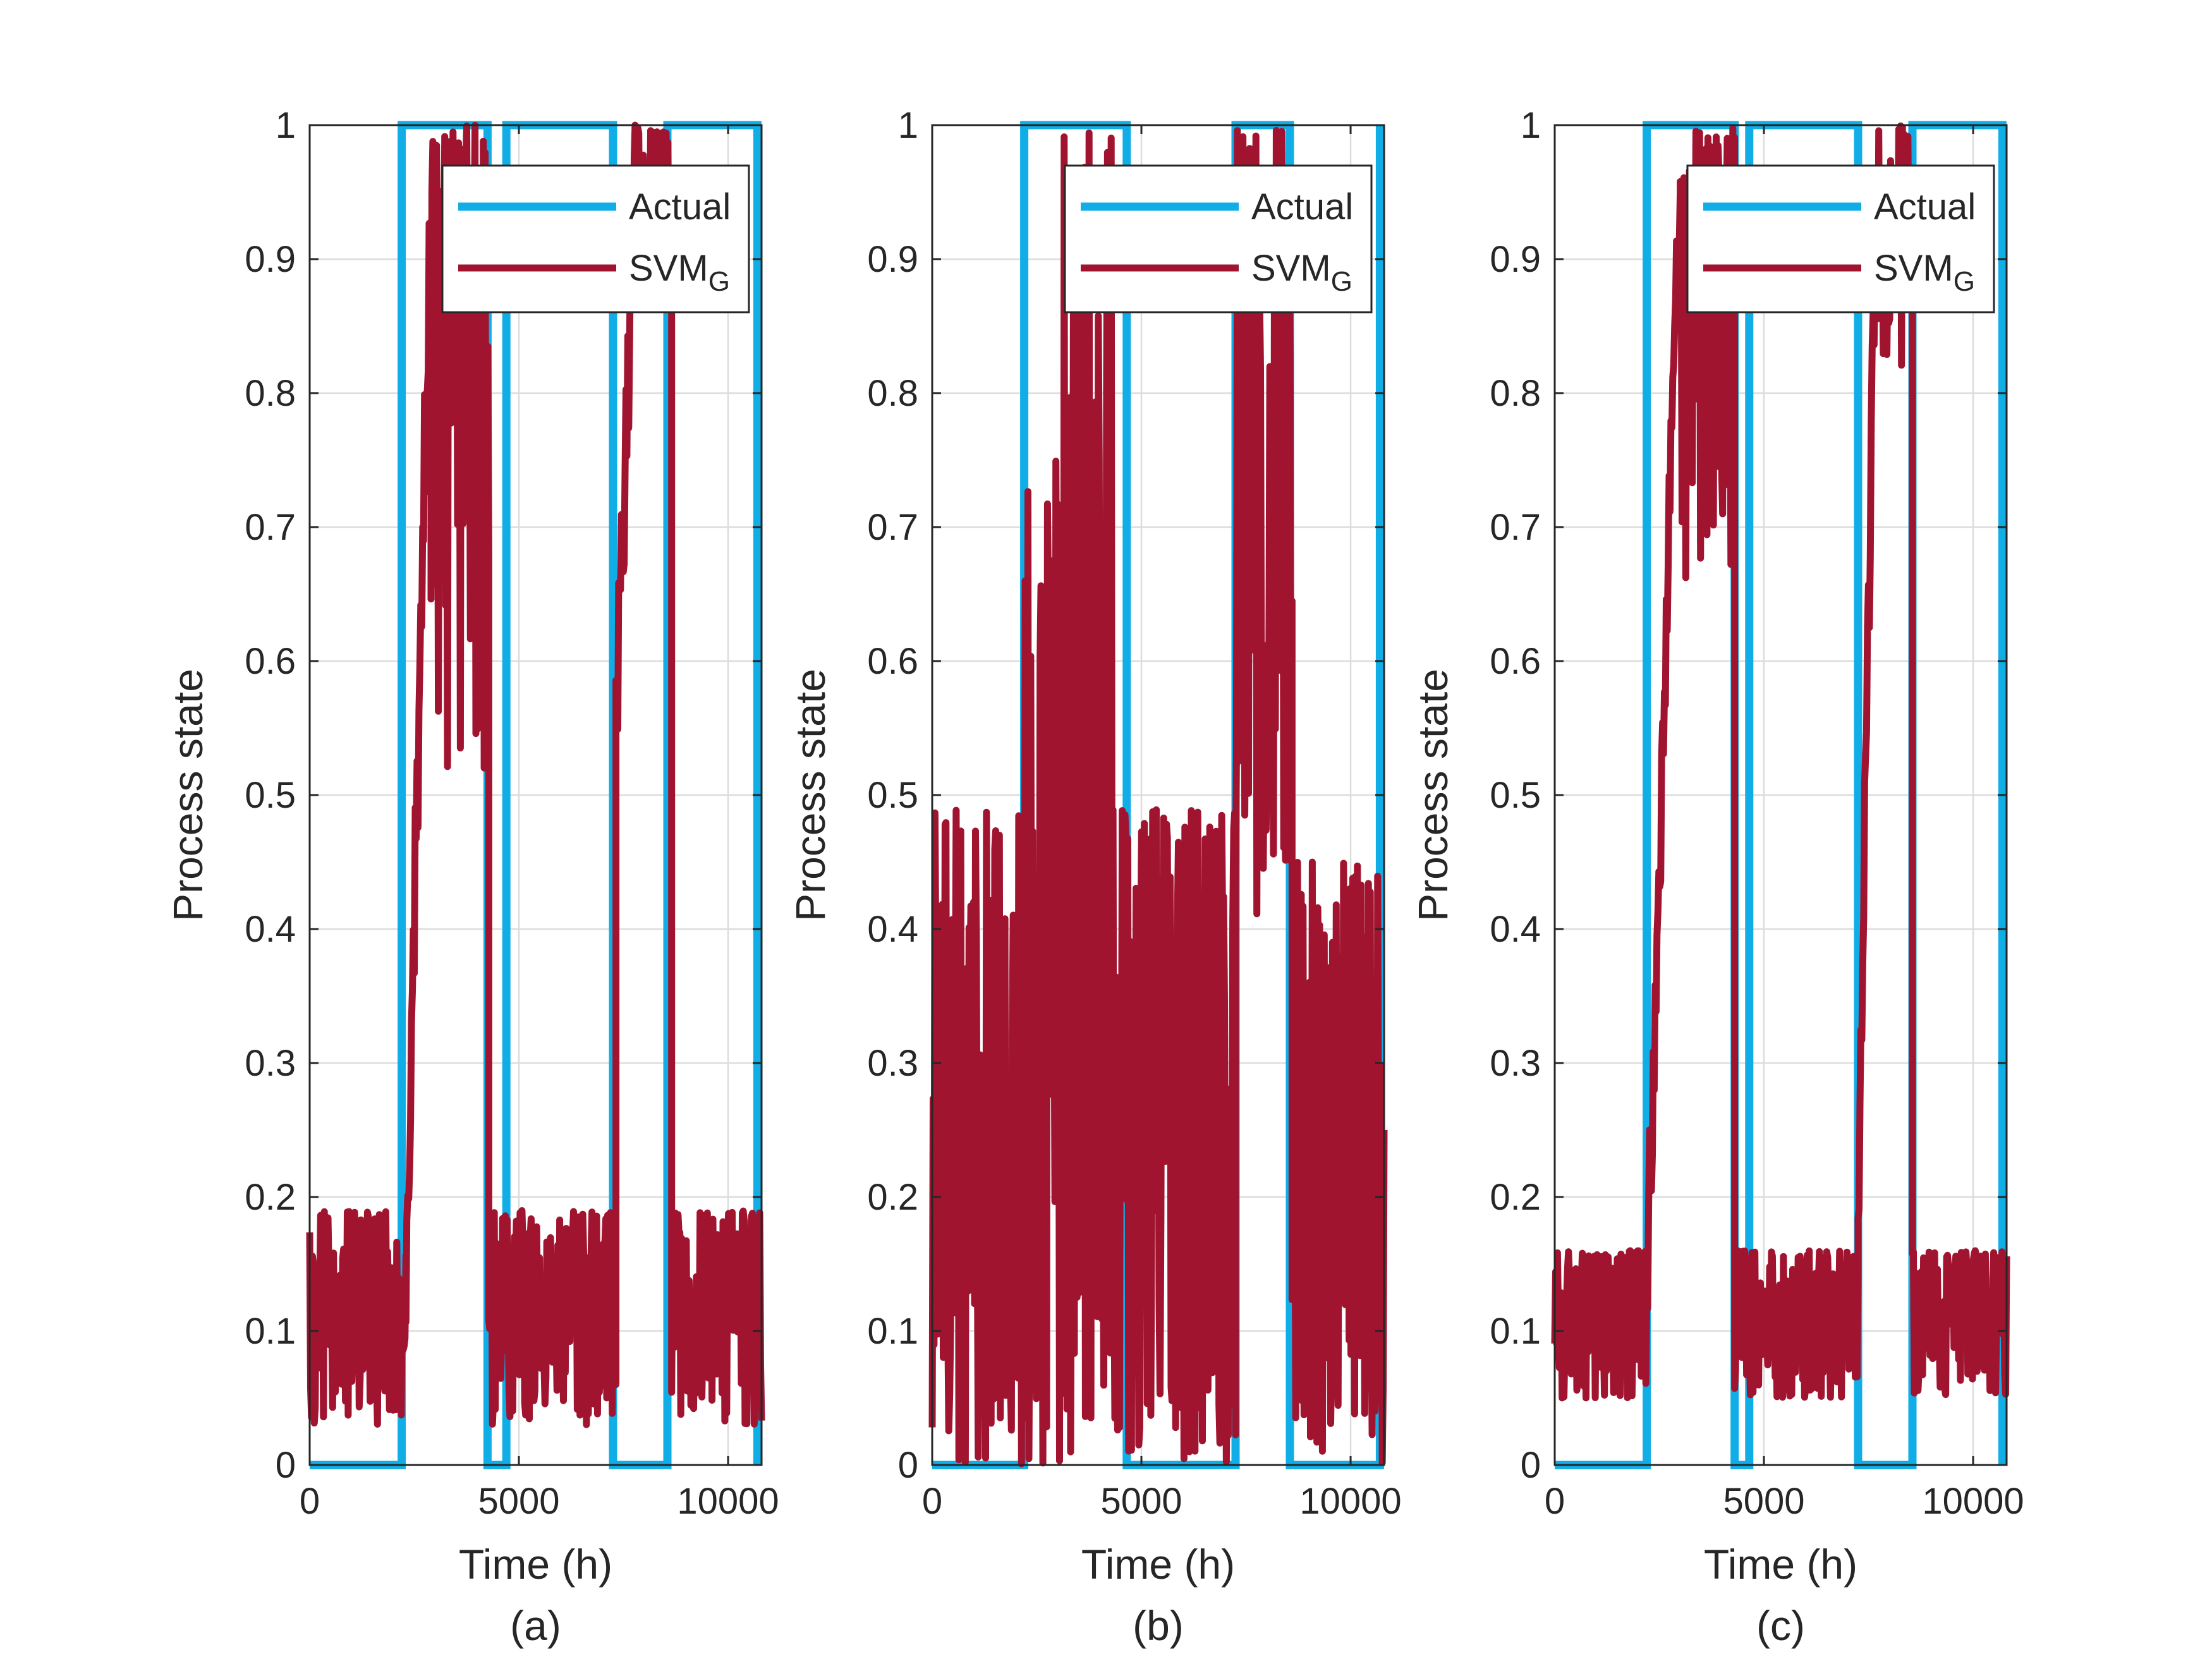  I want to click on panel-label: (c), so click(1780, 1625).